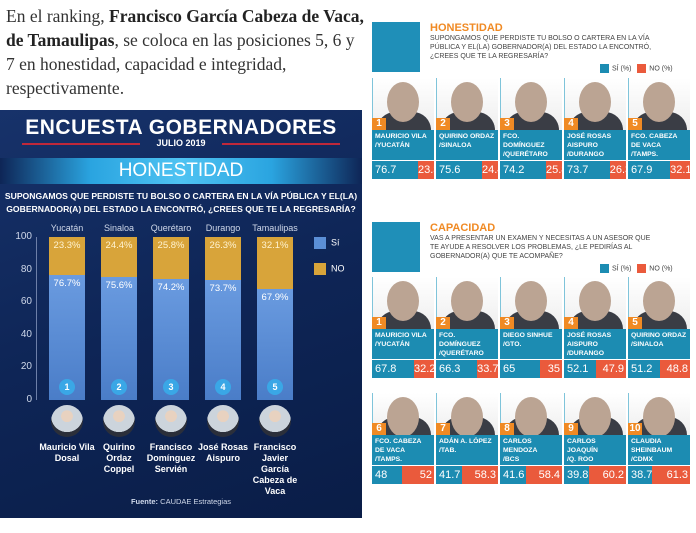 Image resolution: width=696 pixels, height=533 pixels. What do you see at coordinates (320, 269) in the screenshot?
I see `legend-swatch` at bounding box center [320, 269].